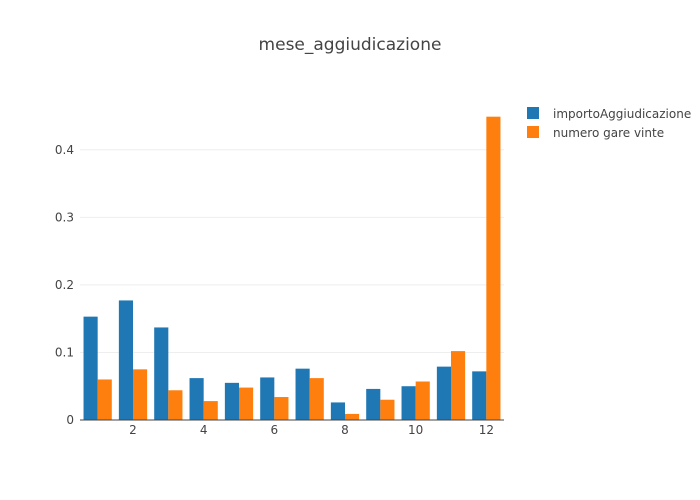  I want to click on x-tick-label: 8, so click(345, 430).